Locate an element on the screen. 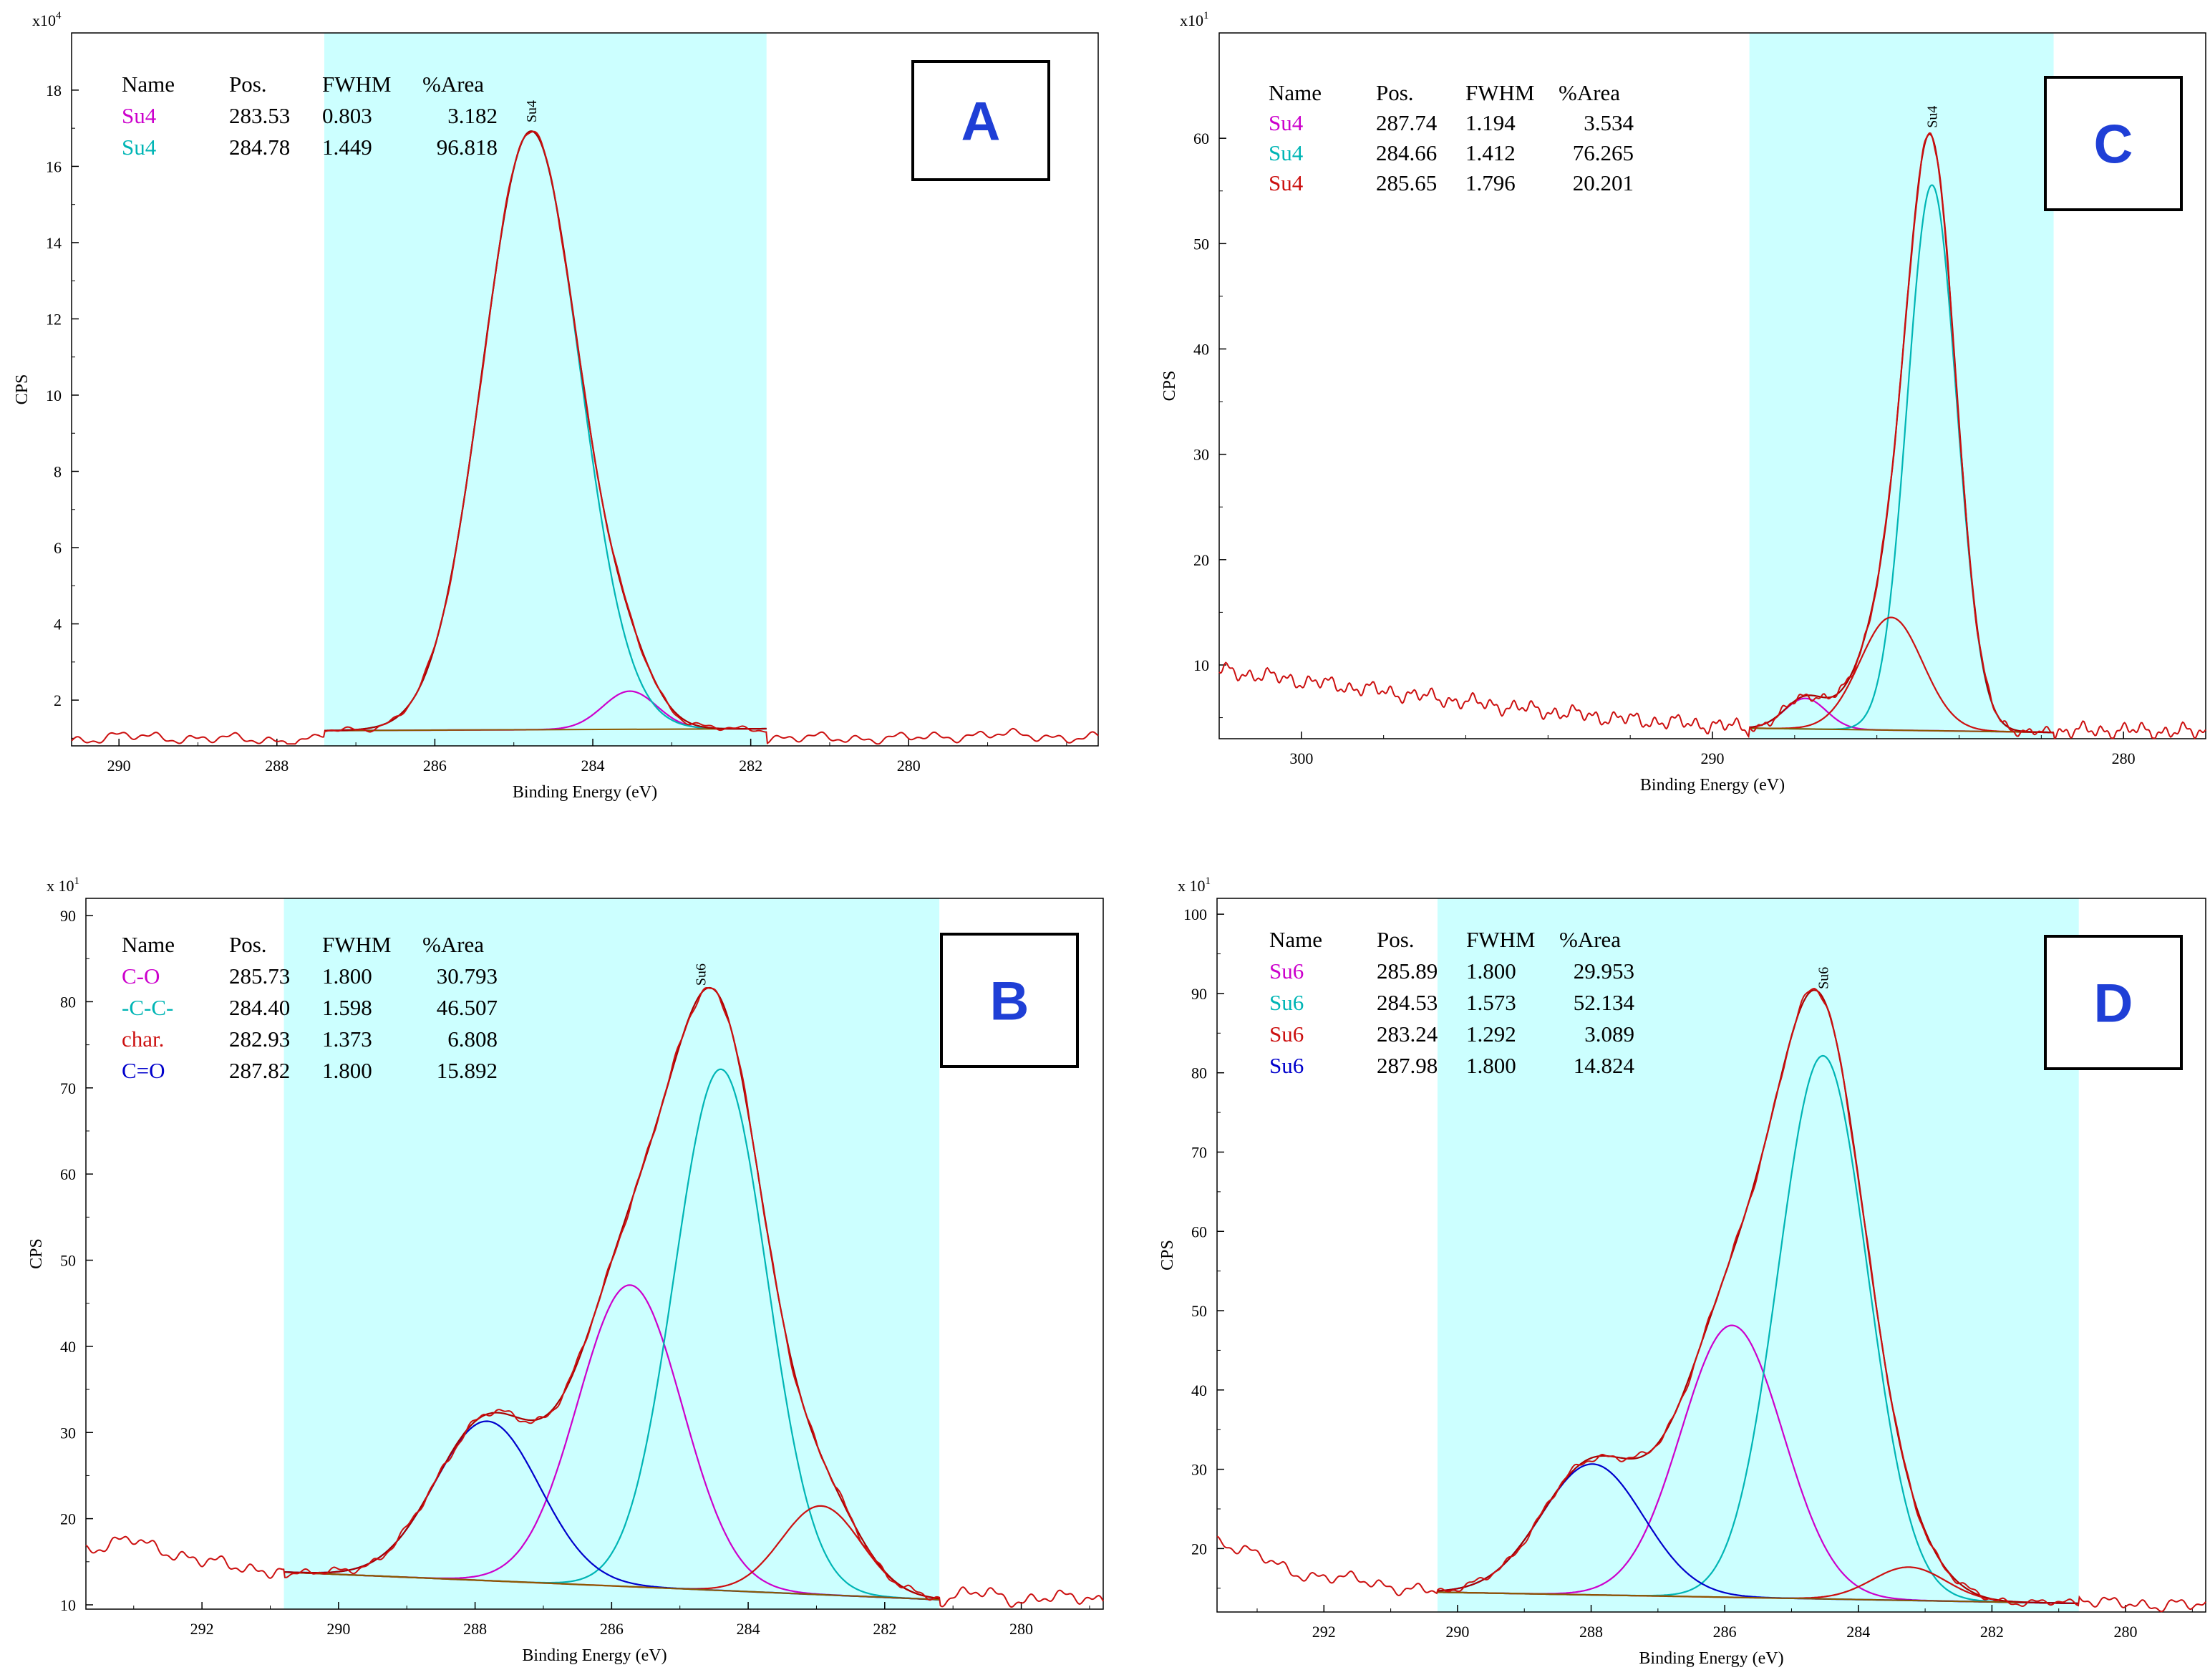  chart-c-table-row-area: 76.265 is located at coordinates (1603, 152).